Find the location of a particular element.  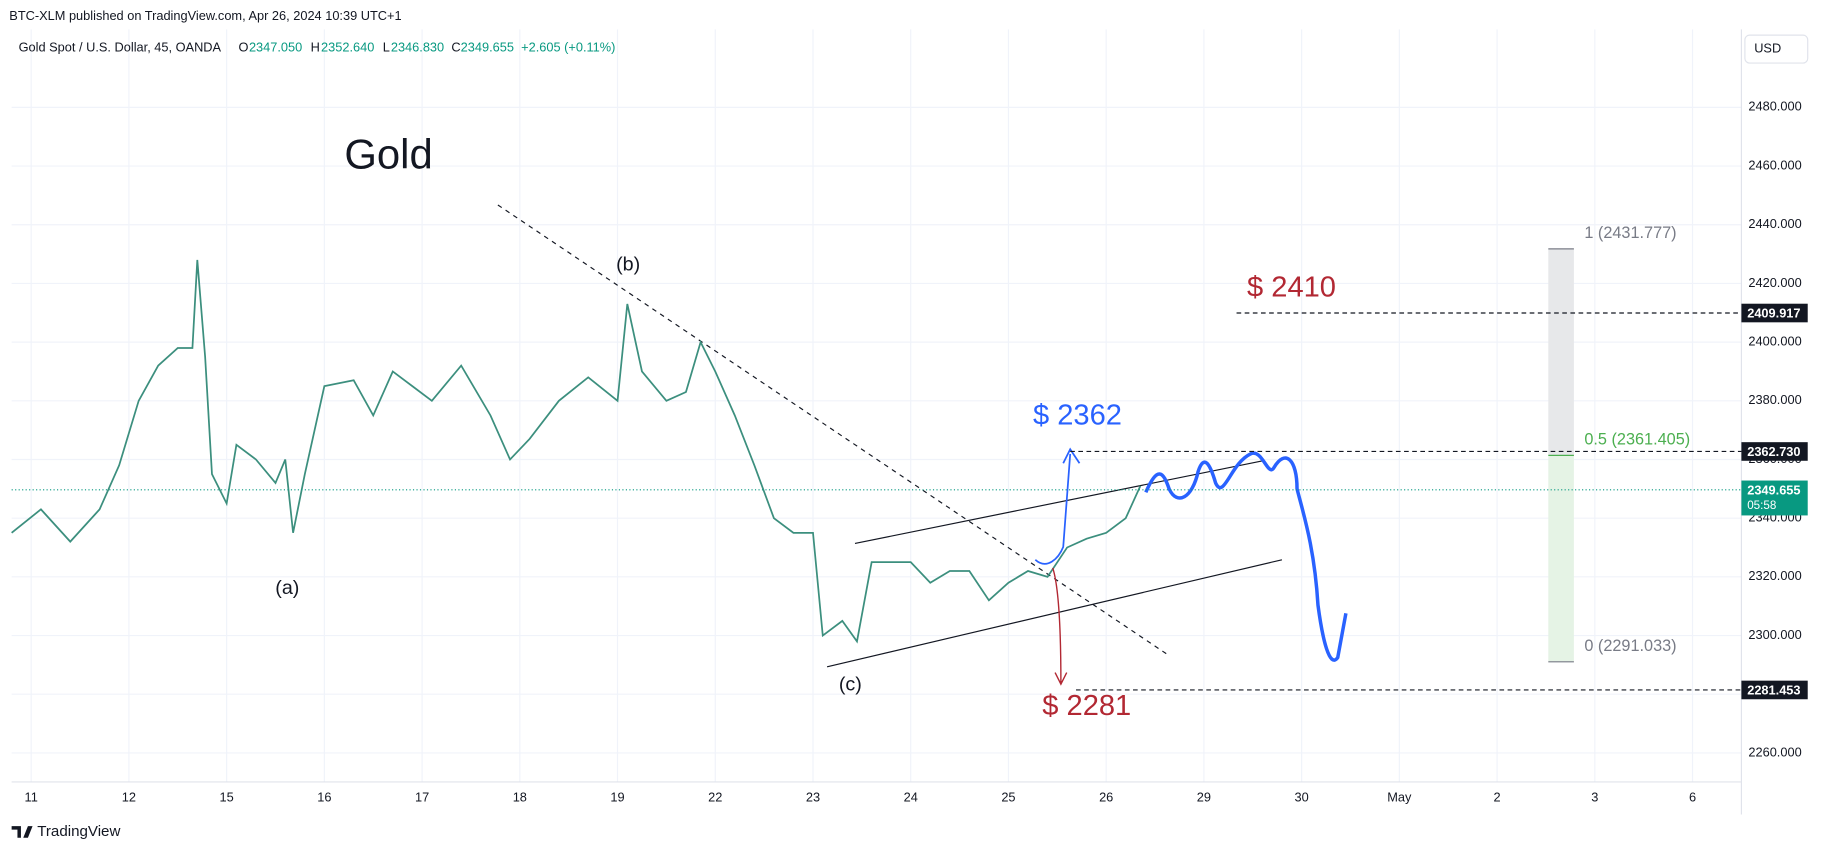

logo is located at coordinates (22, 832).